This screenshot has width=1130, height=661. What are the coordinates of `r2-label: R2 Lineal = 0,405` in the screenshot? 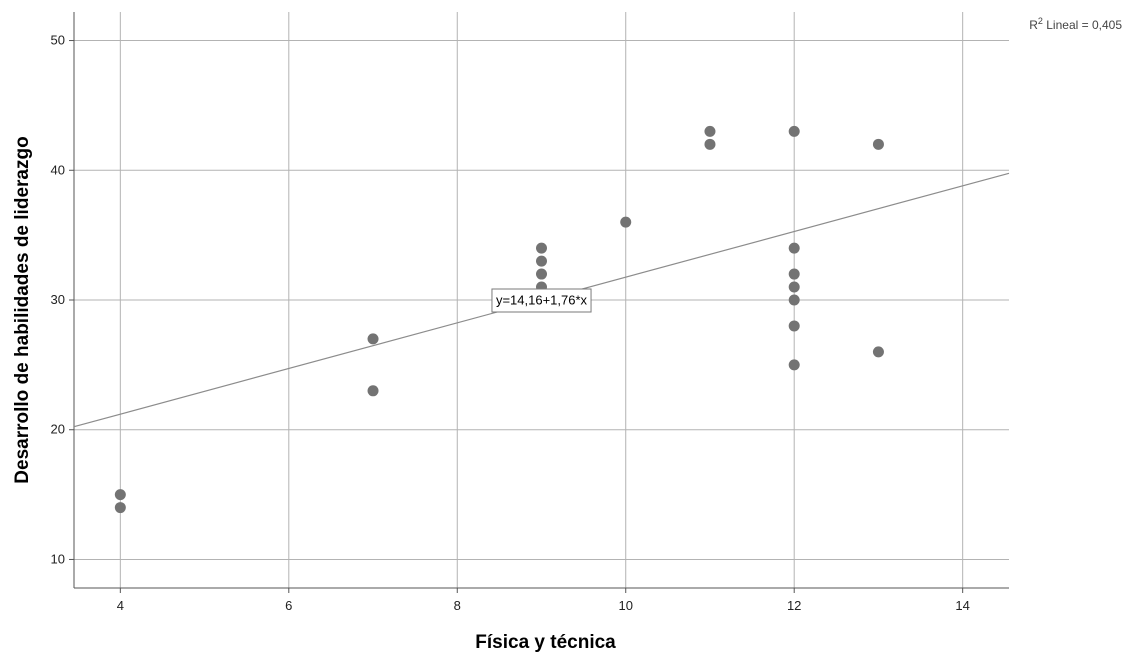 It's located at (1075, 24).